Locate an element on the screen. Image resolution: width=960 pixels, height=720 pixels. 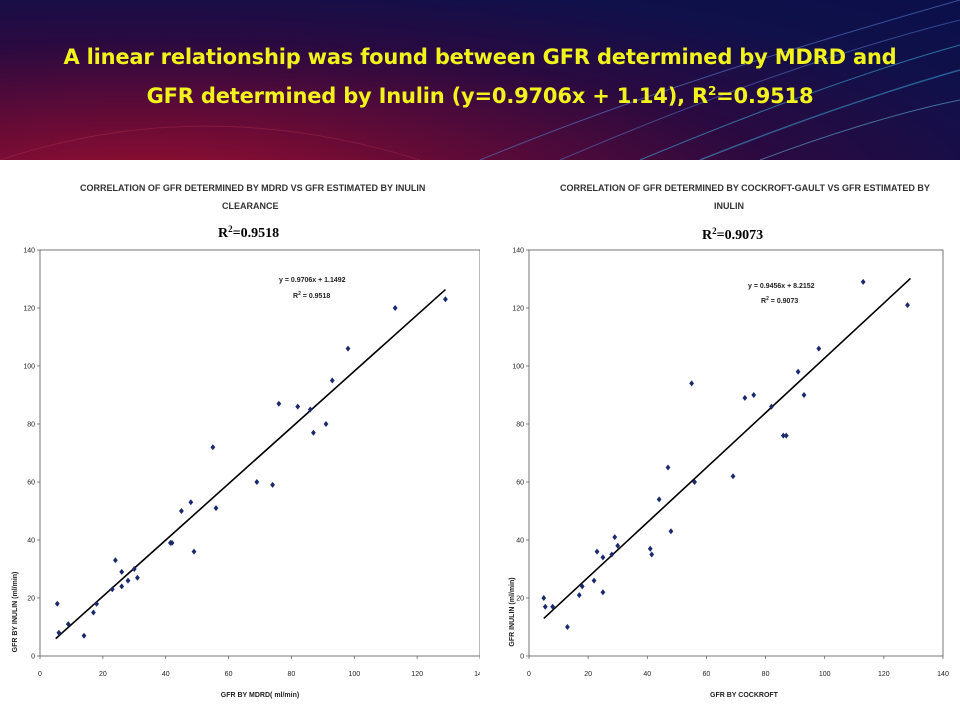
chart-cockroft-y-tick-label: 80 is located at coordinates (520, 425).